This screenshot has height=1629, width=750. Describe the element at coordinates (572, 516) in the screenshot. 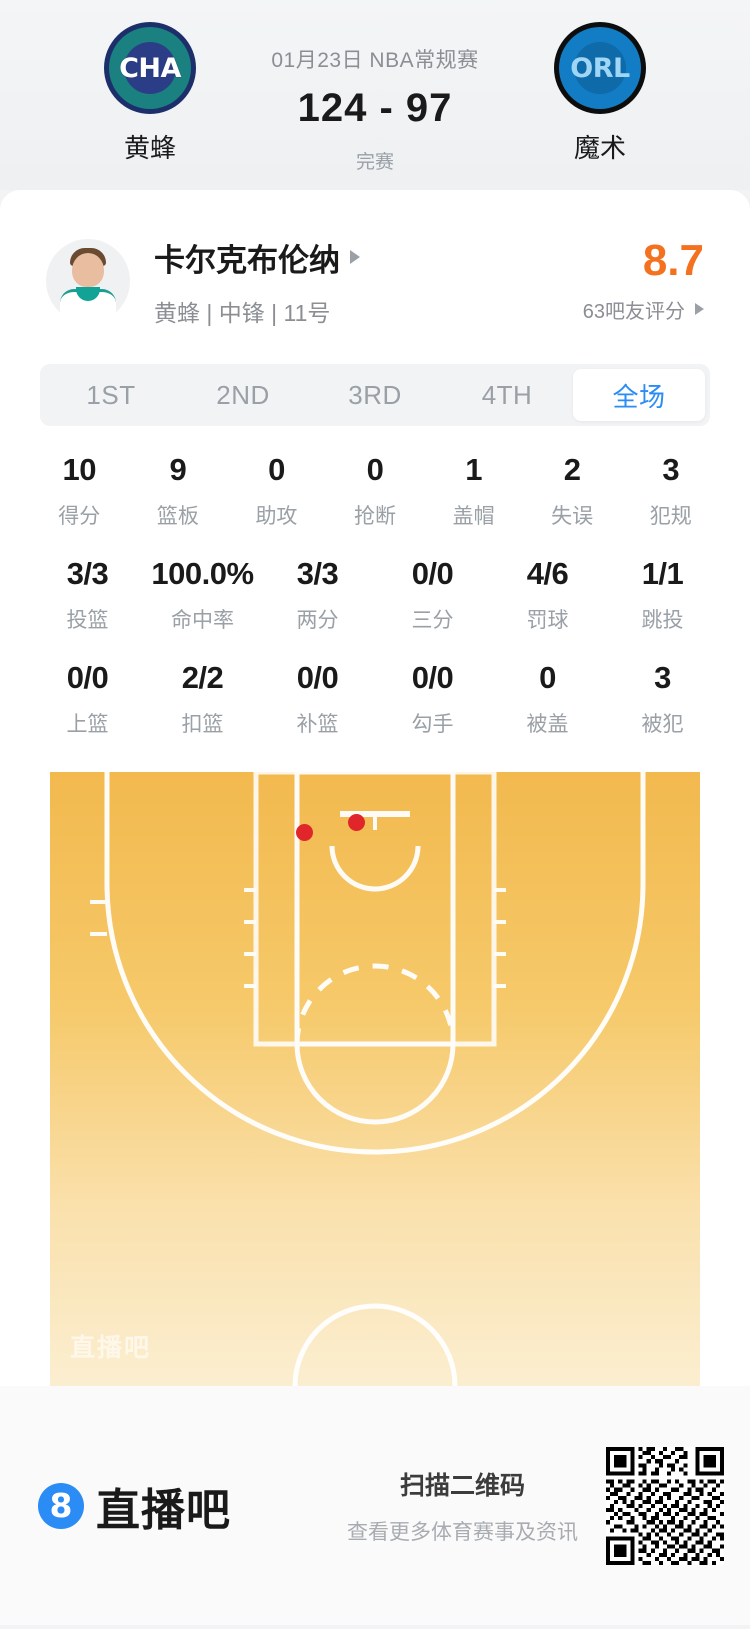

I see `stat-label: 失误` at that location.